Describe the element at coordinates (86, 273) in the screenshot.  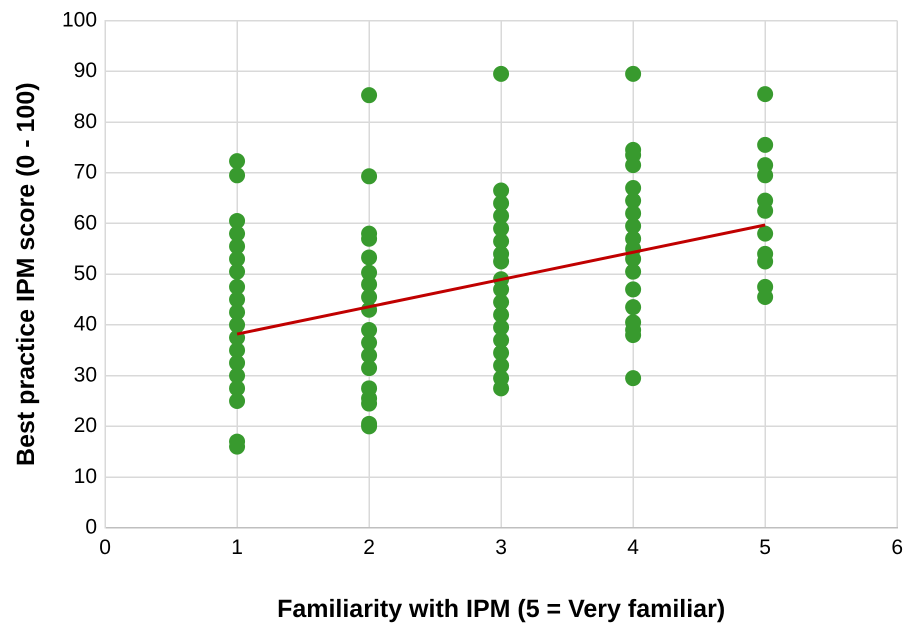
I see `y-tick-label: 50` at that location.